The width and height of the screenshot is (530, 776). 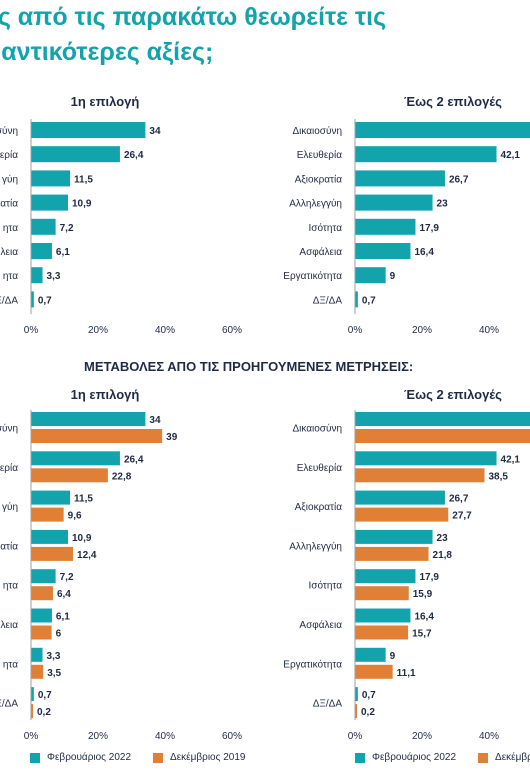 I want to click on category-label: γύη, so click(x=10, y=179).